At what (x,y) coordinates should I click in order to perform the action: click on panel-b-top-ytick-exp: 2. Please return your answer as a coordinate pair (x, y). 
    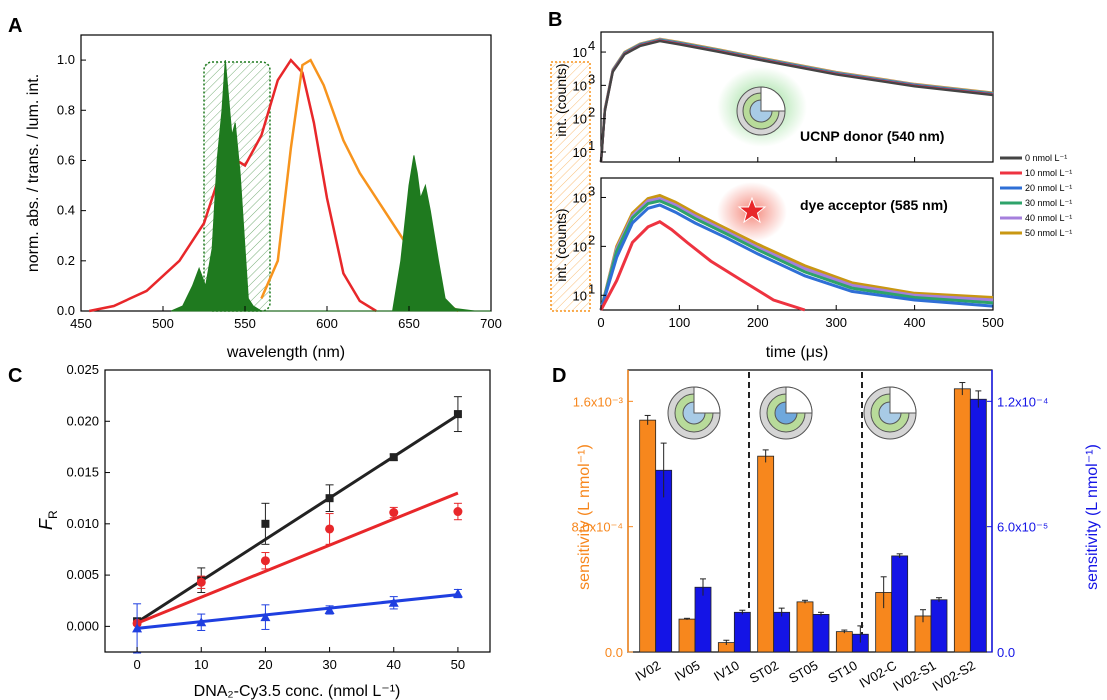
    Looking at the image, I should click on (591, 112).